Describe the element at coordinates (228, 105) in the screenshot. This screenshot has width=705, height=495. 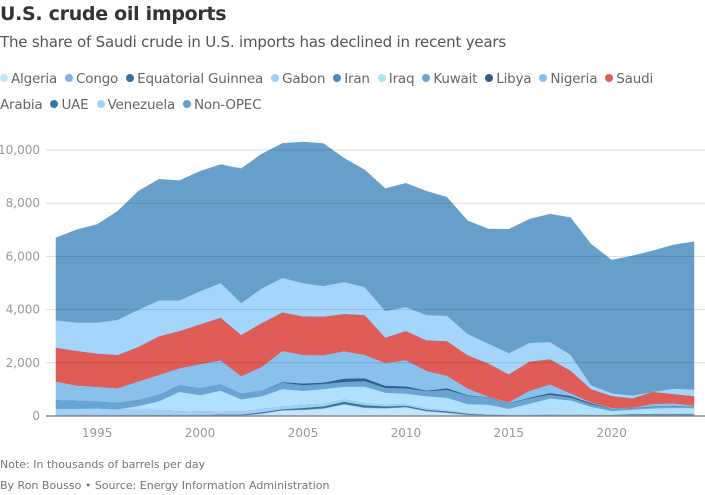
I see `legend-label: Non-OPEC` at that location.